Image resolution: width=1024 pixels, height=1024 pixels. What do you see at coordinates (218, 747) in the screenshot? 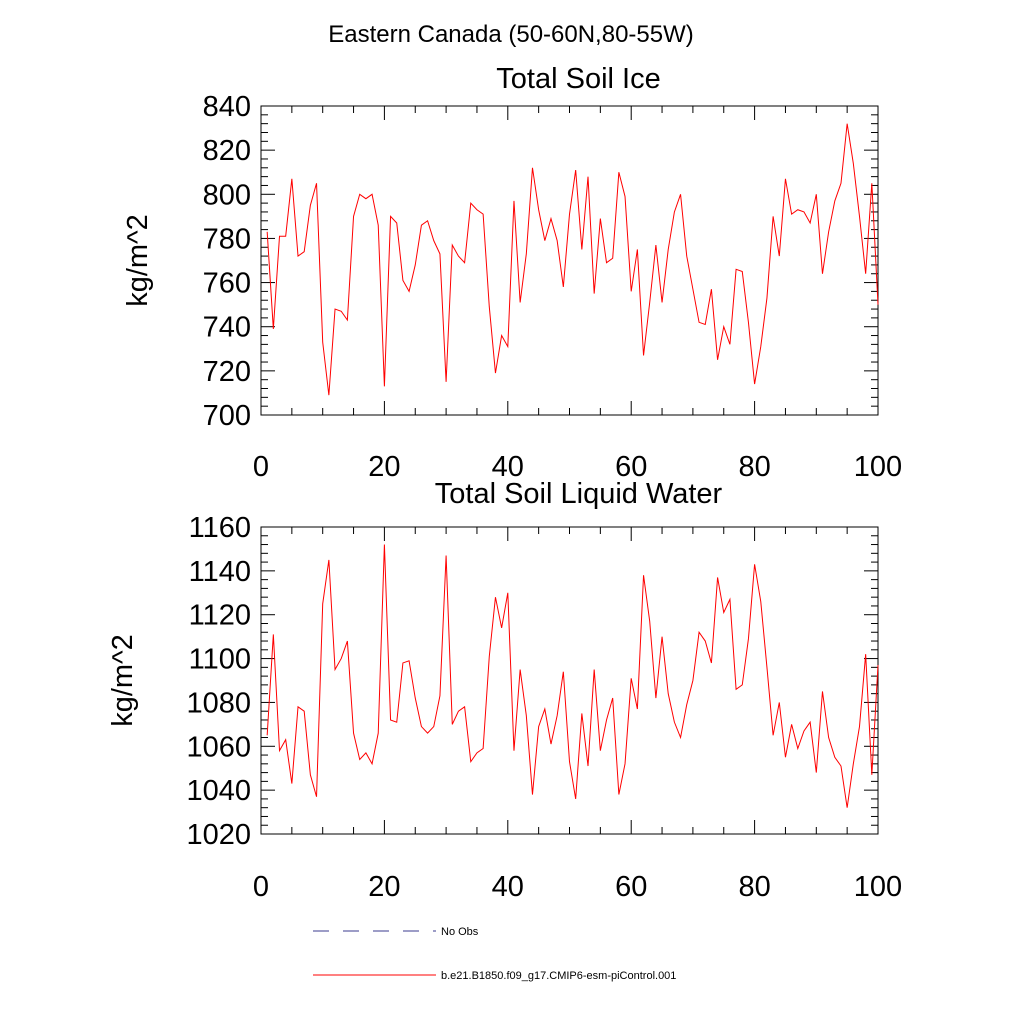
I see `y-tick-label: 1060` at bounding box center [218, 747].